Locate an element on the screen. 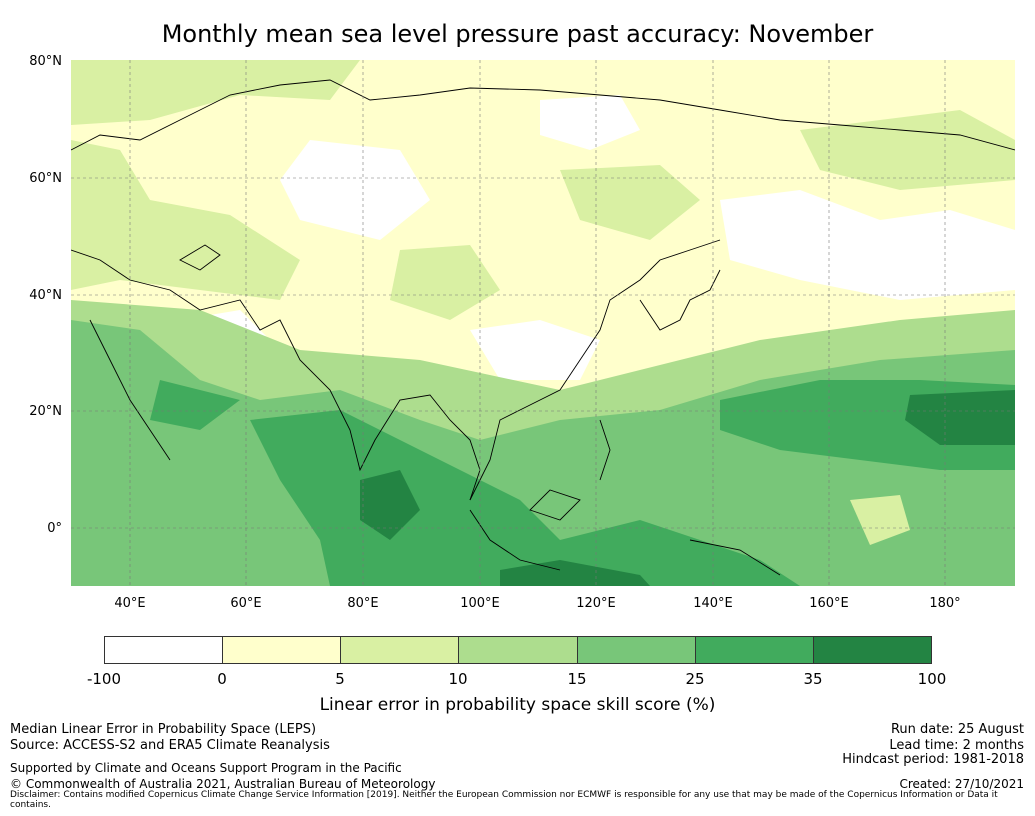 Image resolution: width=1035 pixels, height=816 pixels. lat-label: 40°N is located at coordinates (45, 295).